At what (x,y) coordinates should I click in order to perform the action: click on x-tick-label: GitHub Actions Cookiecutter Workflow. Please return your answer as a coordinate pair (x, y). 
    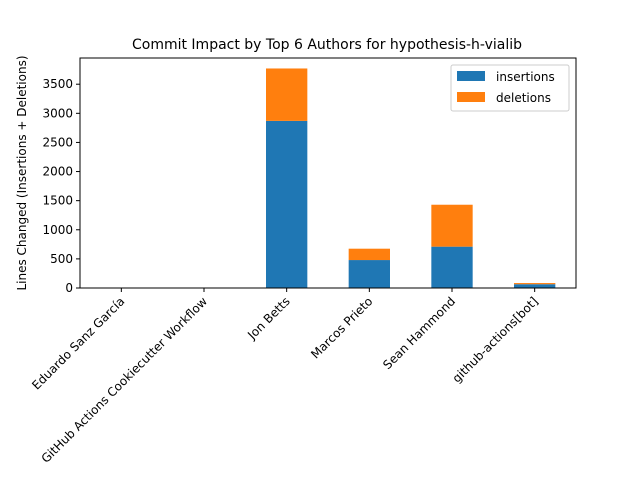
    Looking at the image, I should click on (125, 380).